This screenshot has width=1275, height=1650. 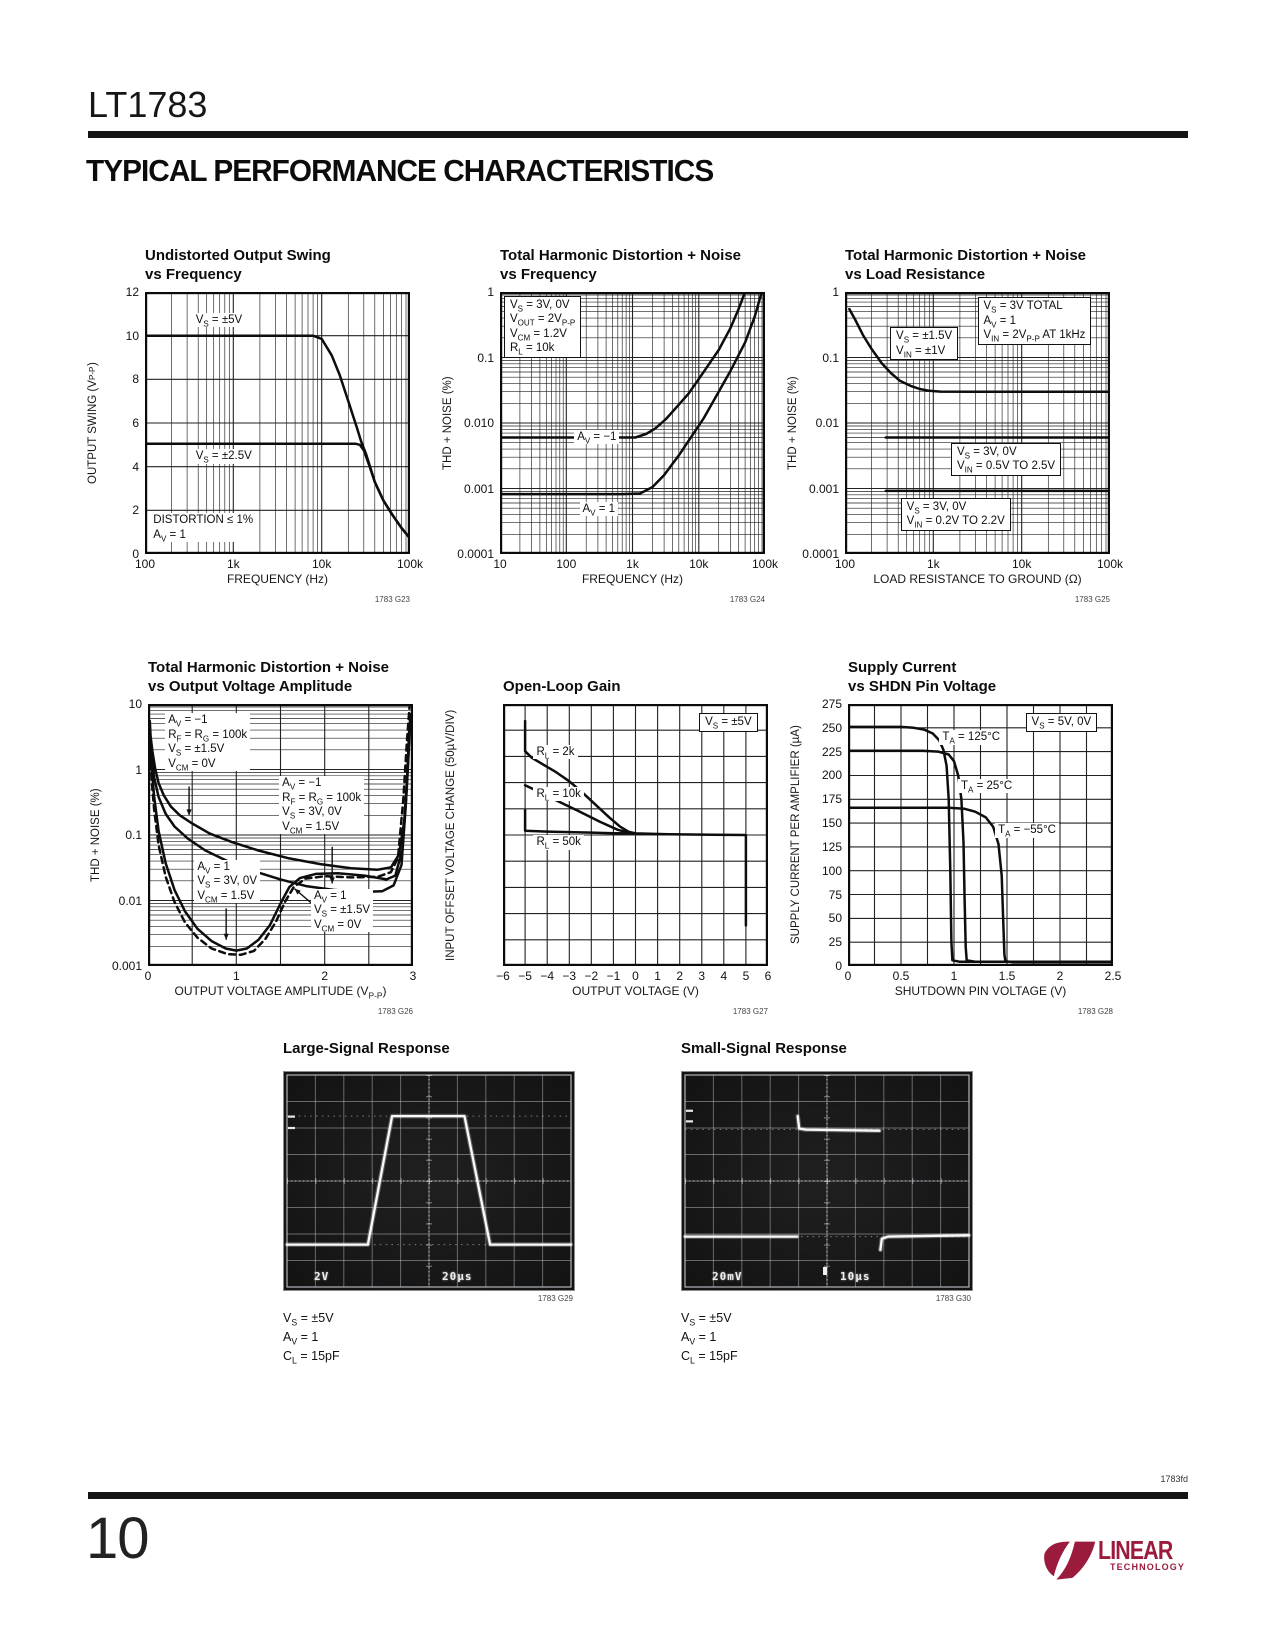 I want to click on graph-code: 1783 G29, so click(x=555, y=1298).